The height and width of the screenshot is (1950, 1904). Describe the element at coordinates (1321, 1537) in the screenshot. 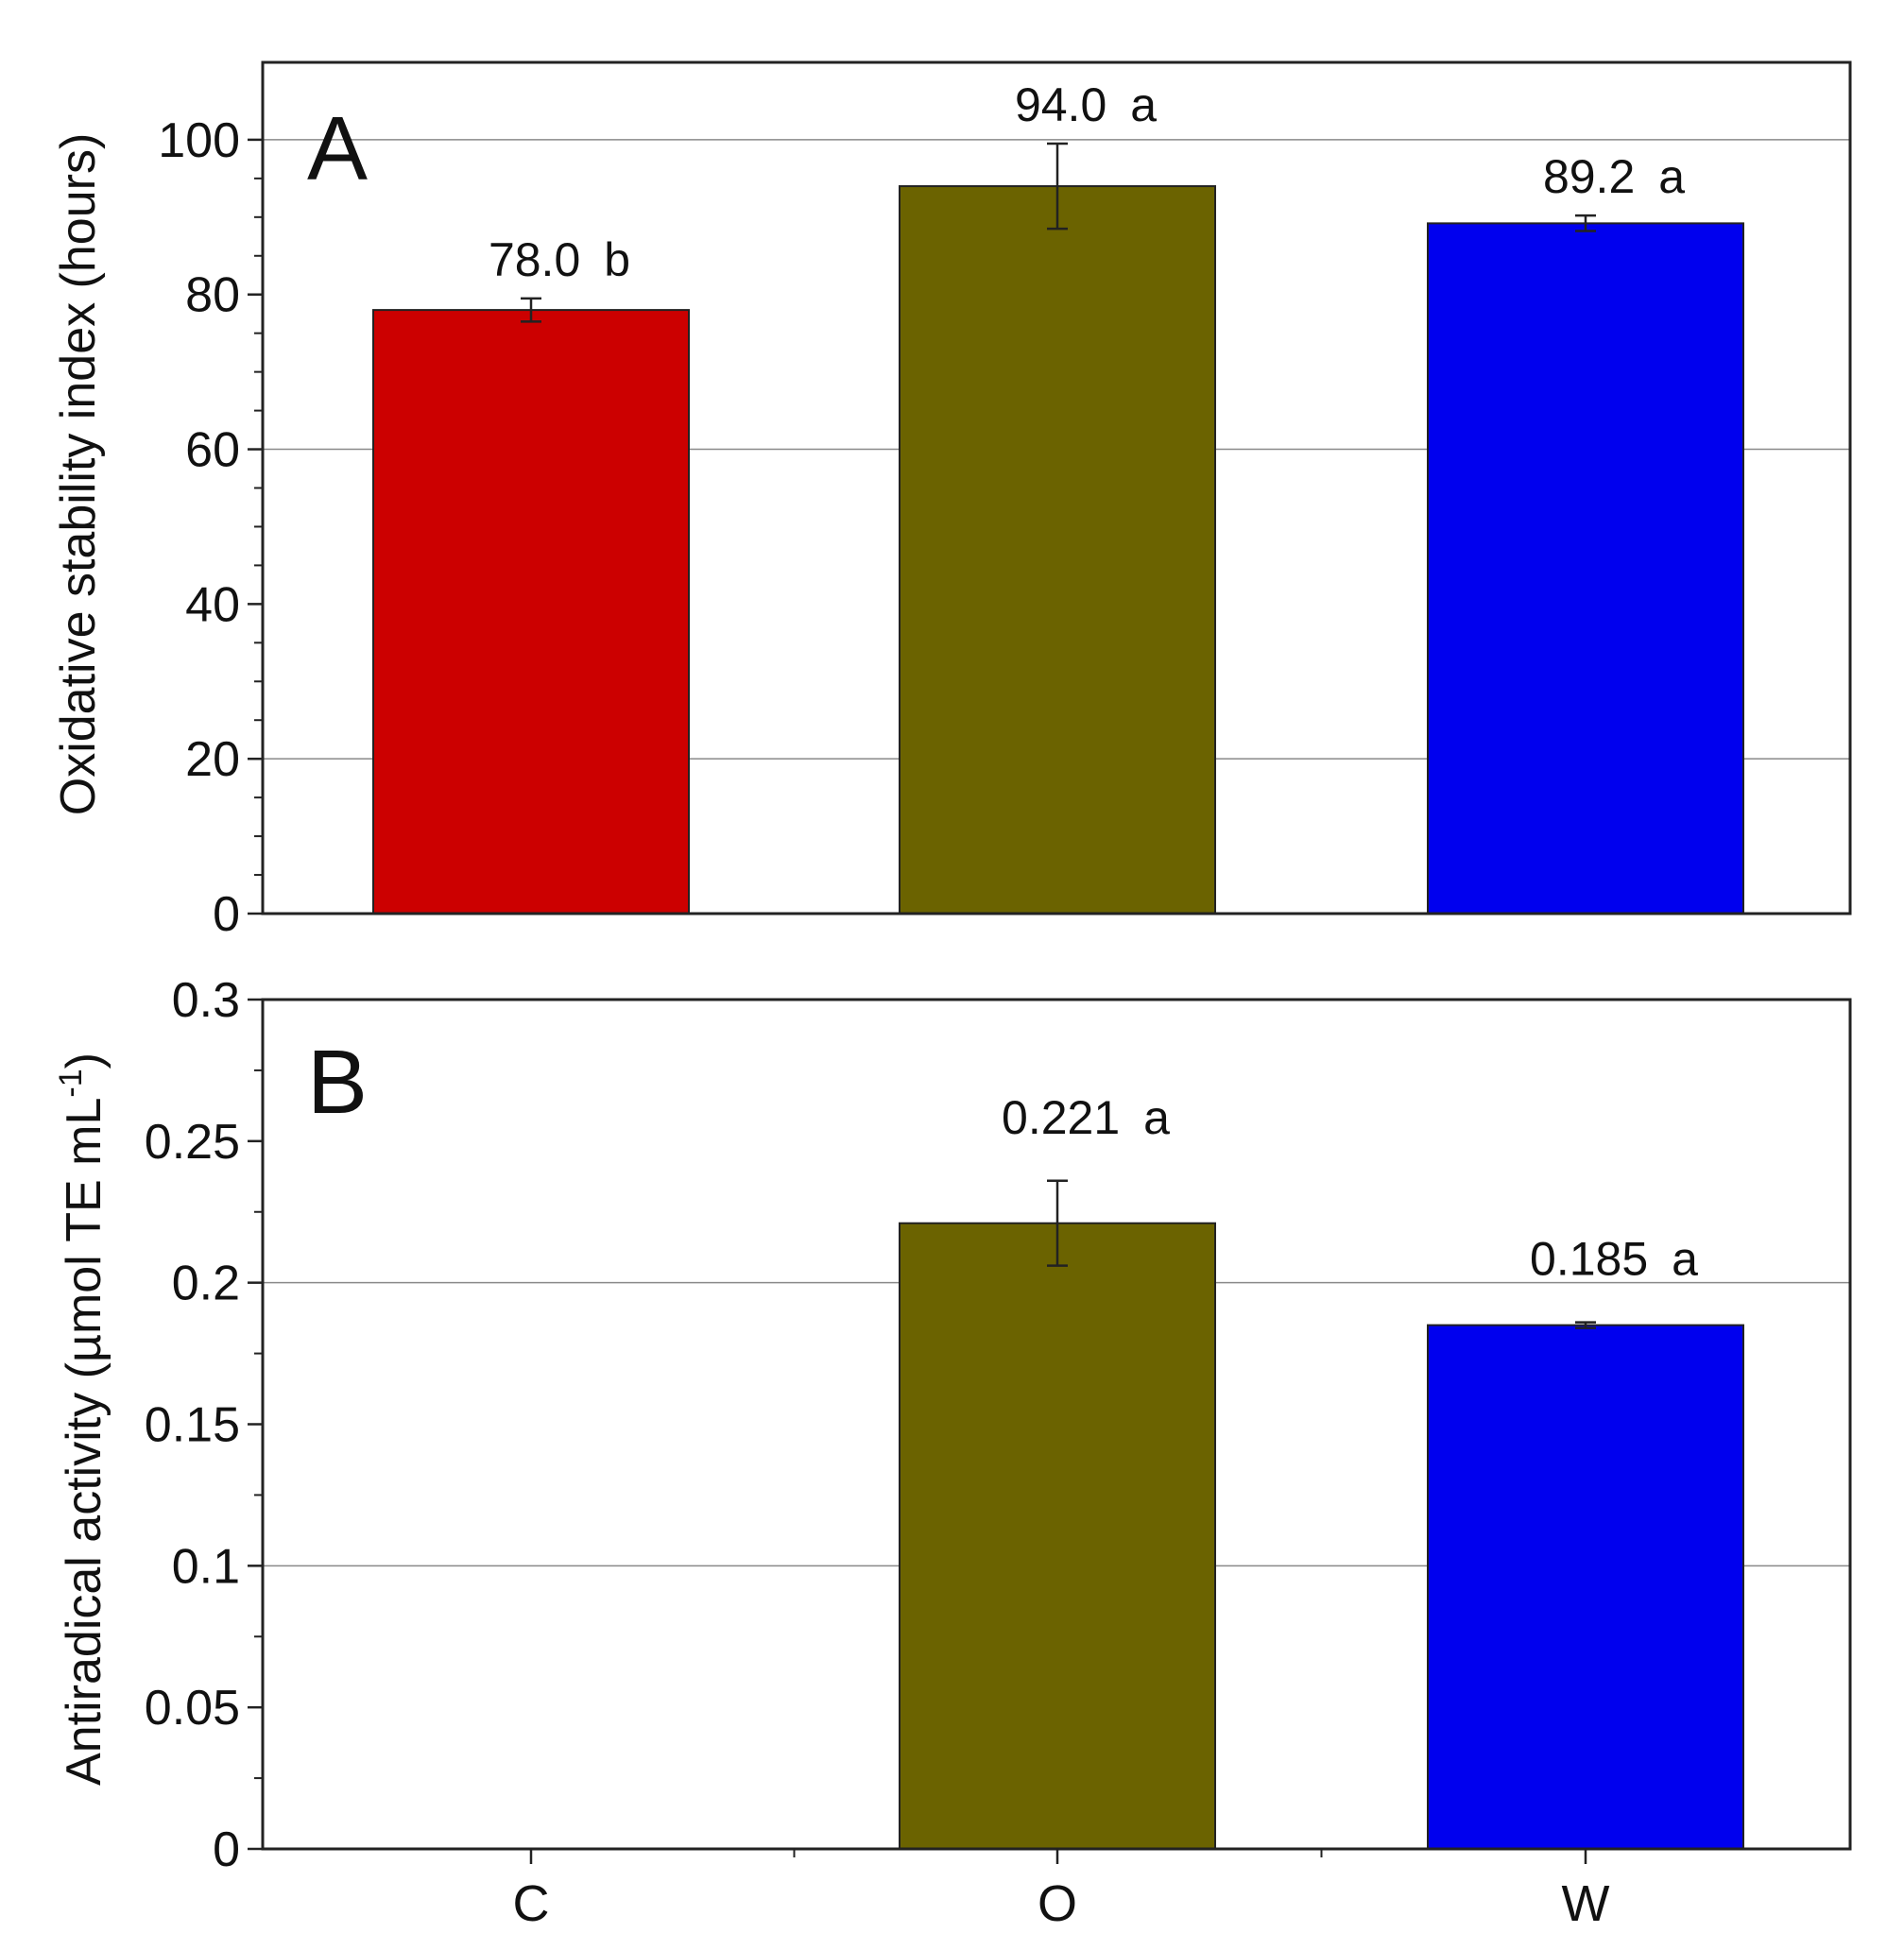

I see `panel-b-bars` at that location.